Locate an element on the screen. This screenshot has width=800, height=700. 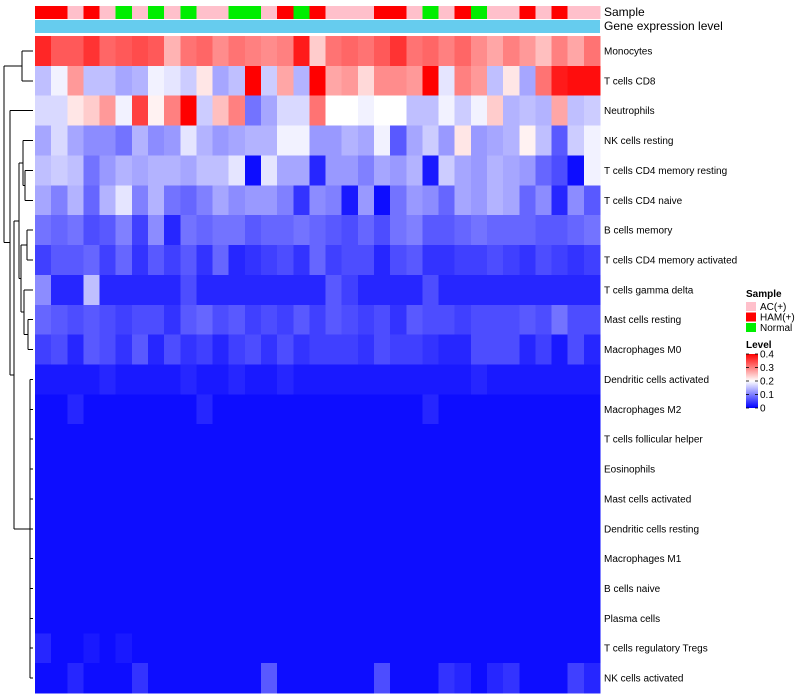
row-dendrogram is located at coordinates (18, 364).